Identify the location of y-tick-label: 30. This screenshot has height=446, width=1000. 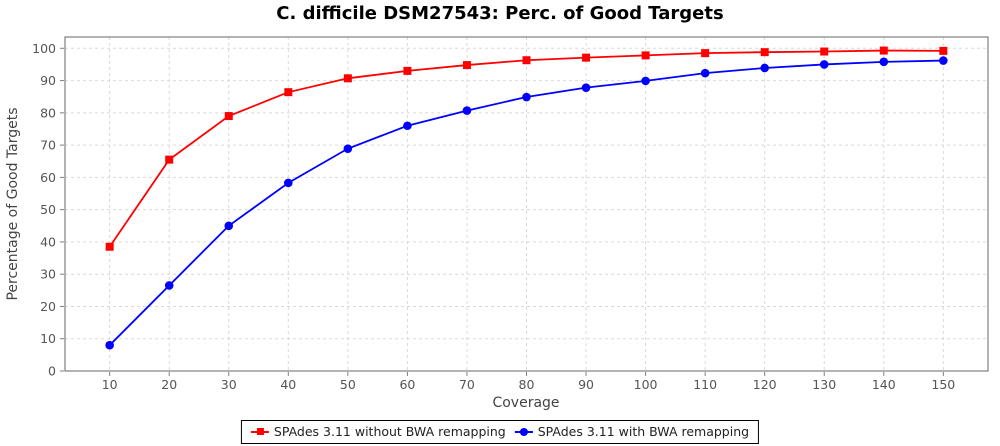
(48, 274).